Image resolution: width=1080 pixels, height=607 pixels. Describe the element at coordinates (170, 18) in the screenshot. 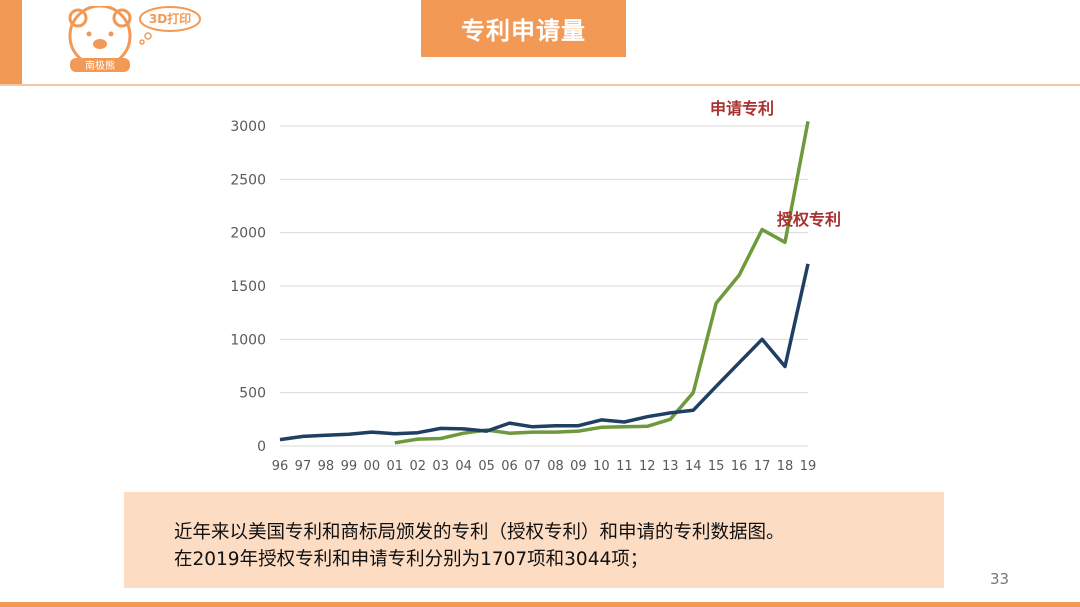

I see `logo-badge-text: 3D打印` at that location.